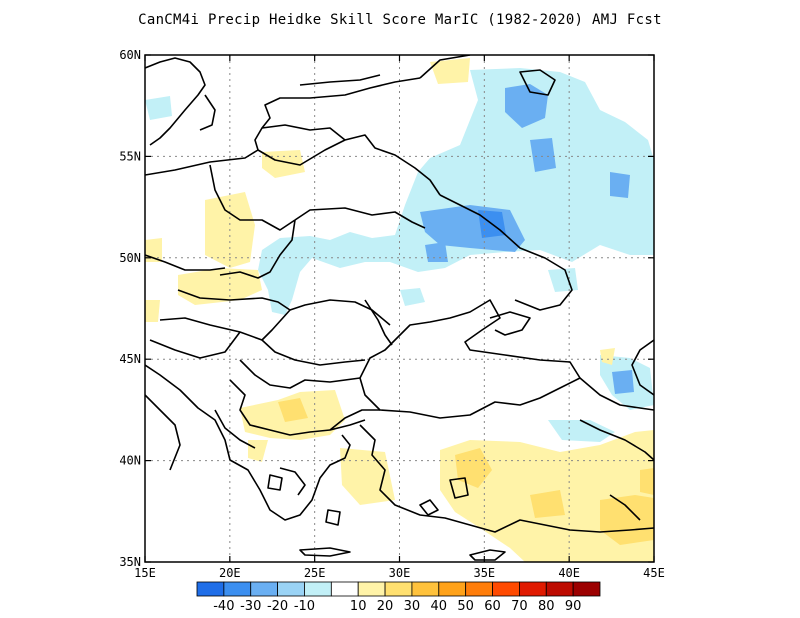 Image resolution: width=800 pixels, height=618 pixels. What do you see at coordinates (145, 573) in the screenshot?
I see `x-tick-label: 15E` at bounding box center [145, 573].